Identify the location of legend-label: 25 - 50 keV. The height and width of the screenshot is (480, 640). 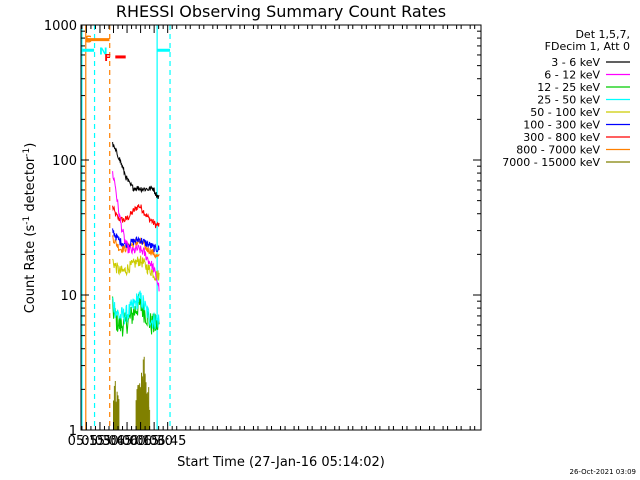
(568, 100).